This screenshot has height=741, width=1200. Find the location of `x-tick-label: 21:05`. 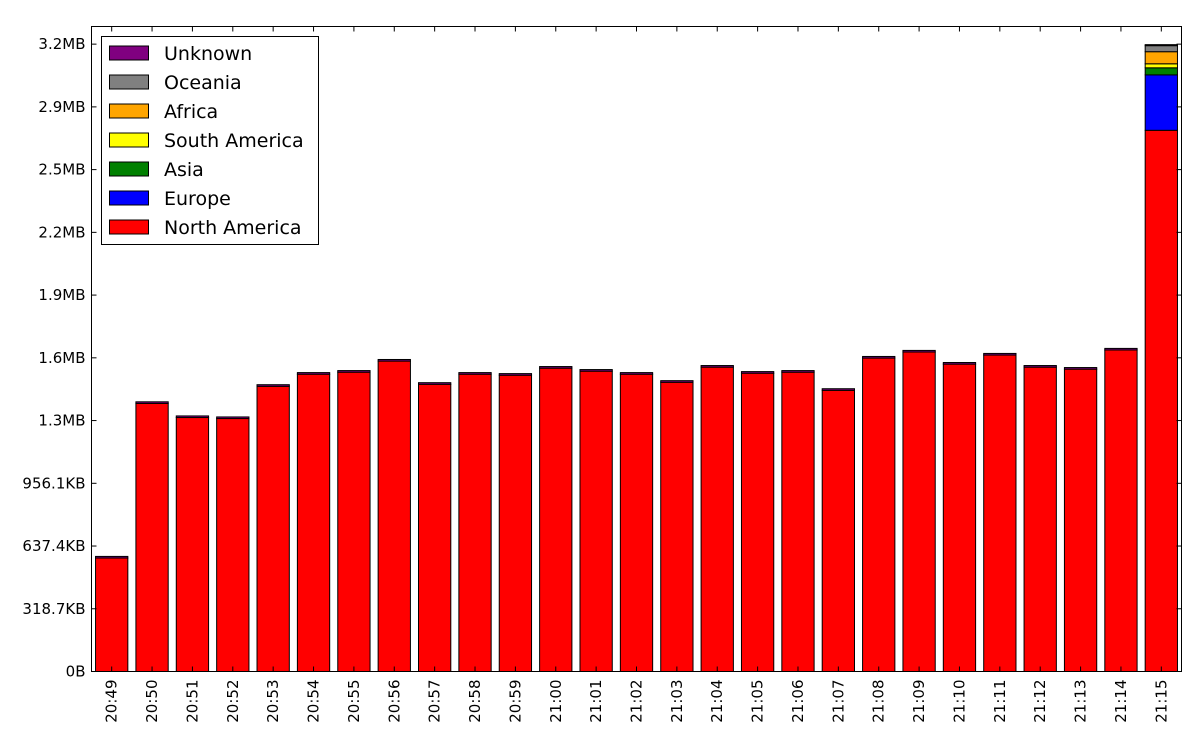

x-tick-label: 21:05 is located at coordinates (758, 701).